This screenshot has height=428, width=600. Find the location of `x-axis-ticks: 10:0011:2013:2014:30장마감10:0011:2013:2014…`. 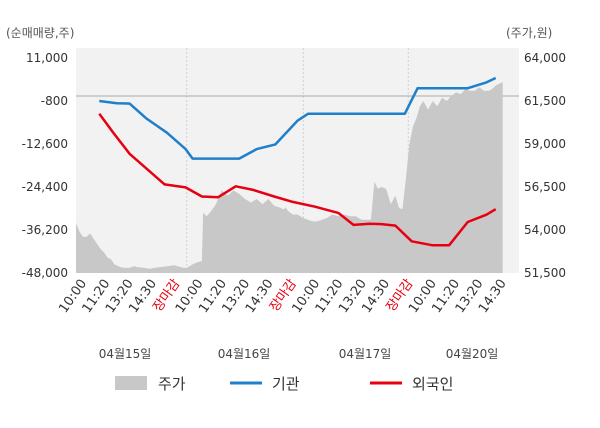

x-axis-ticks: 10:0011:2013:2014:30장마감10:0011:2013:2014… is located at coordinates (282, 296).